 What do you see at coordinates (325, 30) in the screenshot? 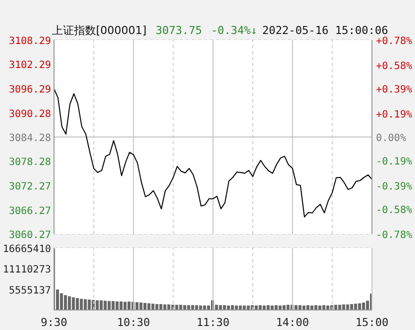
I see `text: 2022-05-16 15:00:06` at bounding box center [325, 30].